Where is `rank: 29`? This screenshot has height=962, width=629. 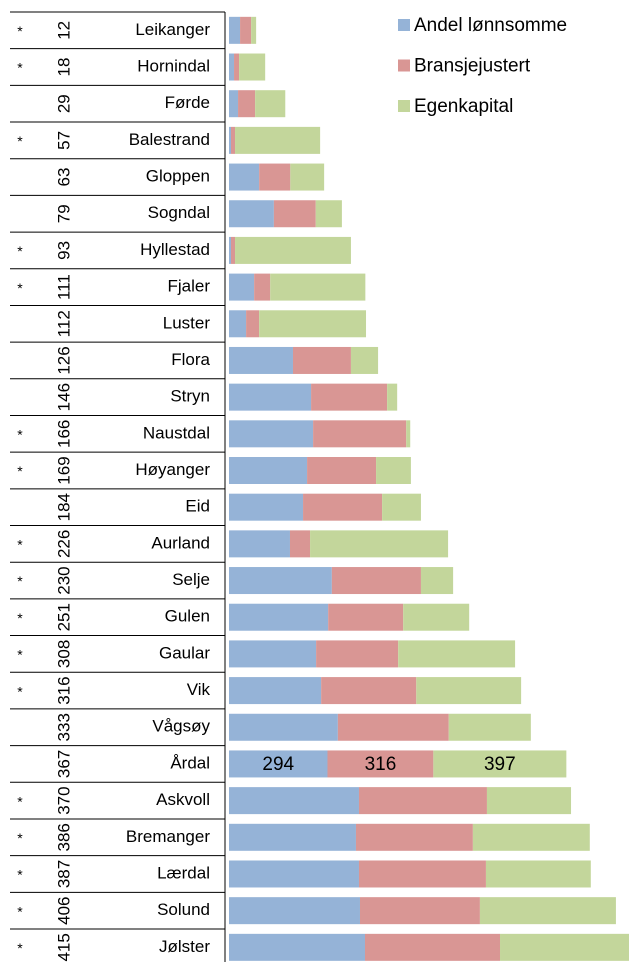 rank: 29 is located at coordinates (63, 103).